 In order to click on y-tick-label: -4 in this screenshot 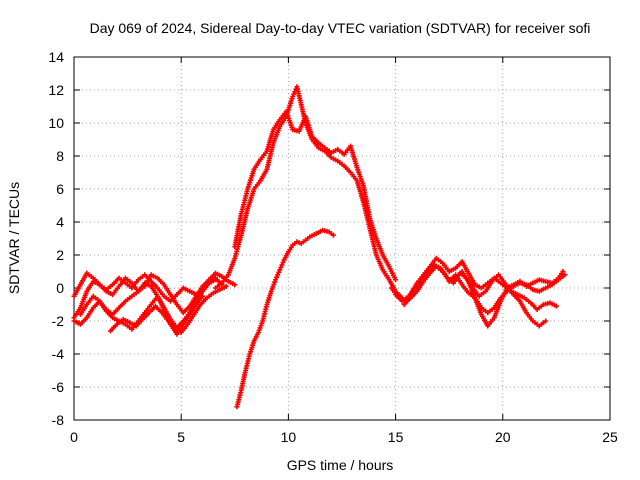, I will do `click(58, 354)`.